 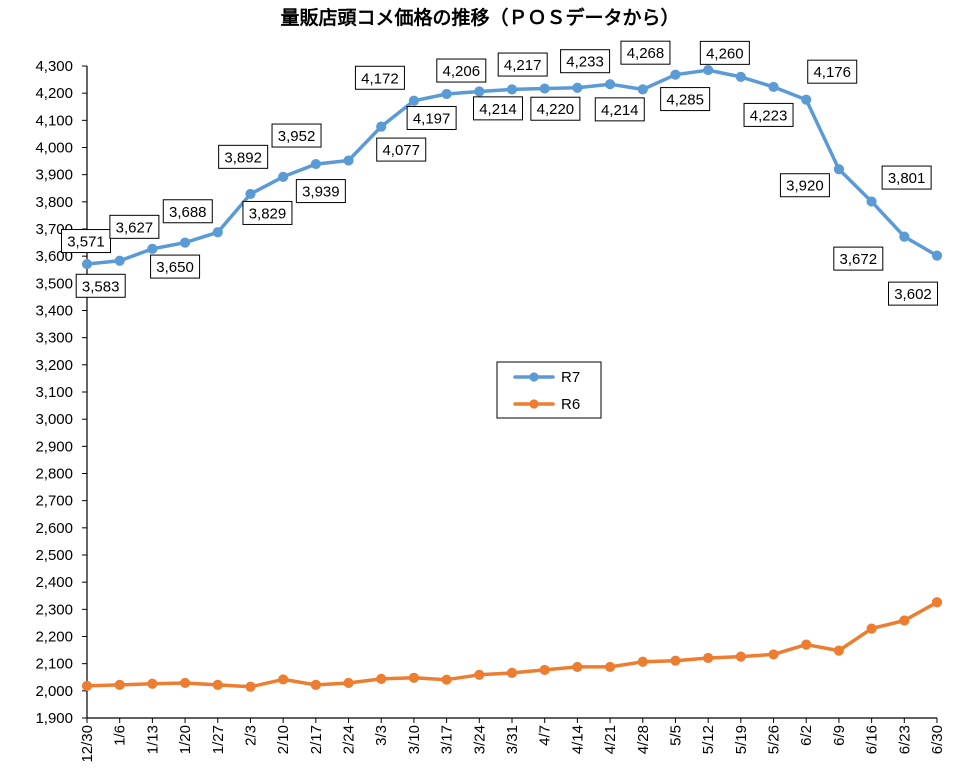 I want to click on y-tick-label: 2,800, so click(x=54, y=474).